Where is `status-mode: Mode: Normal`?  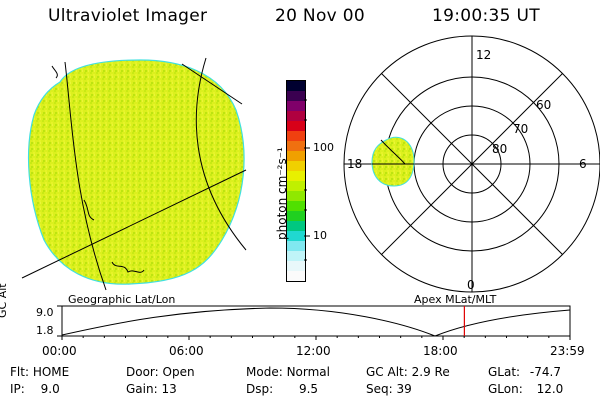 status-mode: Mode: Normal is located at coordinates (288, 372).